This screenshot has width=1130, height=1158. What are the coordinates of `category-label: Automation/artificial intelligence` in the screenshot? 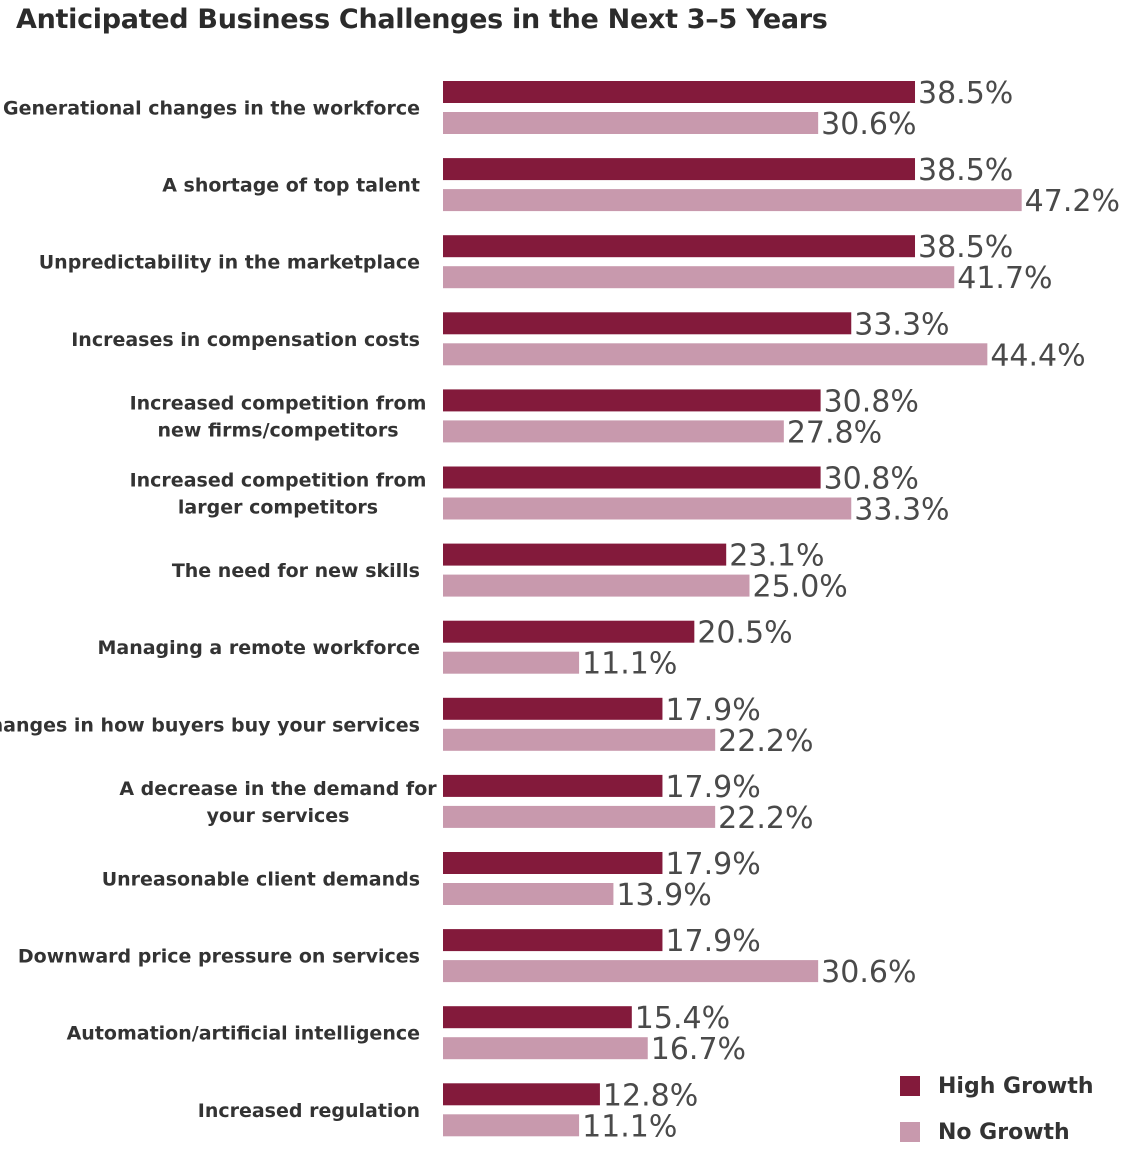 It's located at (243, 1034).